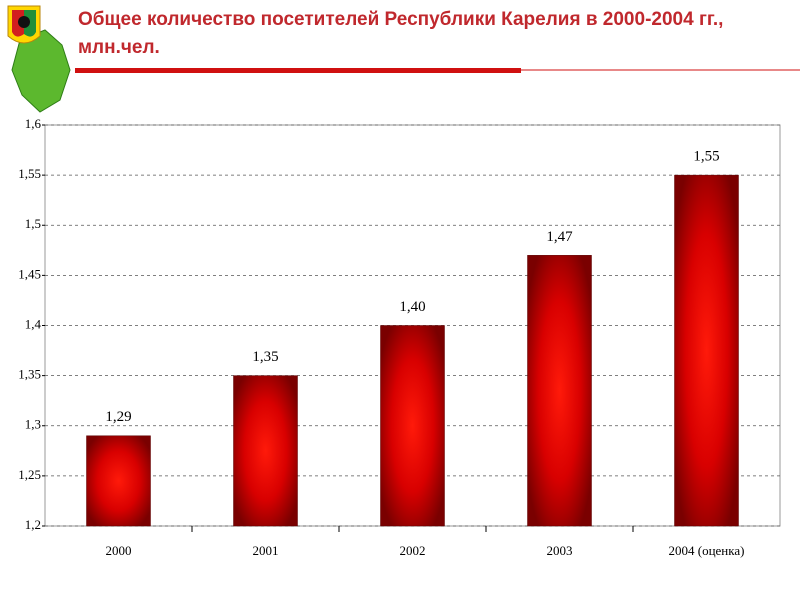  What do you see at coordinates (33, 123) in the screenshot?
I see `y-tick-label: 1,6` at bounding box center [33, 123].